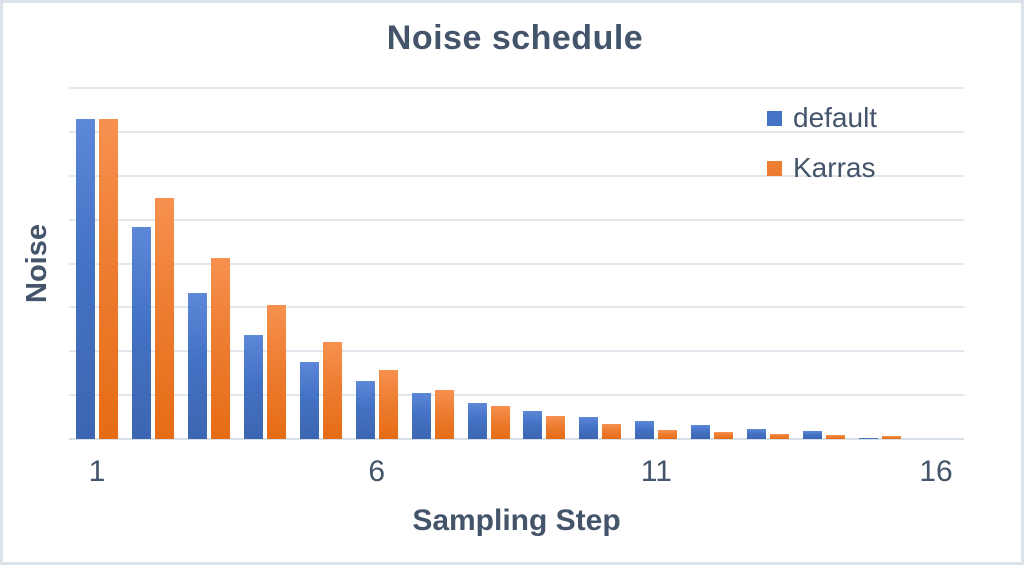  What do you see at coordinates (835, 117) in the screenshot?
I see `legend-label-default: default` at bounding box center [835, 117].